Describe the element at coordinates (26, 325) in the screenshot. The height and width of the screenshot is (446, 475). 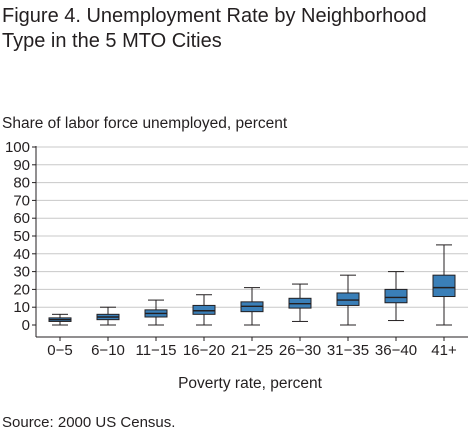
I see `y-tick-label: 0` at that location.